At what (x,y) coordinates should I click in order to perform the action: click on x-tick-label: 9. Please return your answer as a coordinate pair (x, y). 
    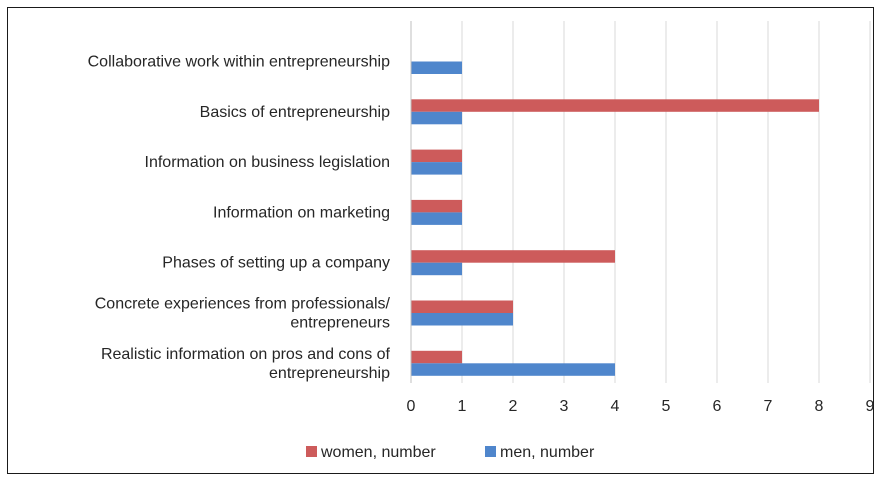
    Looking at the image, I should click on (870, 406).